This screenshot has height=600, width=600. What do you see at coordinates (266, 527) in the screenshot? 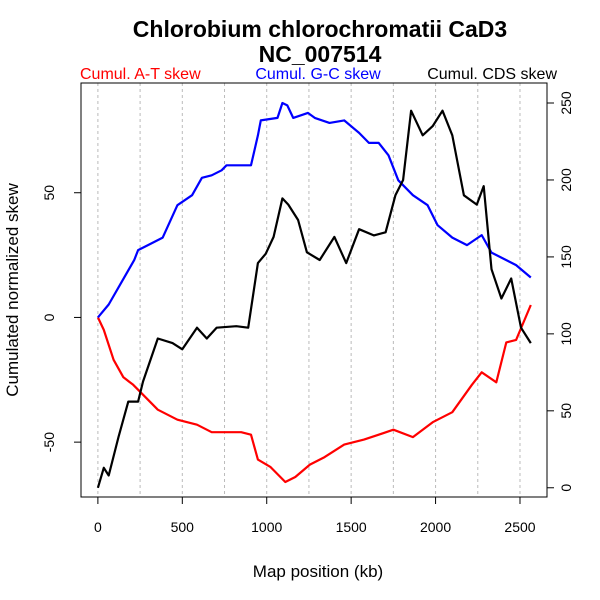
I see `x-tick-label: 1000` at bounding box center [266, 527].